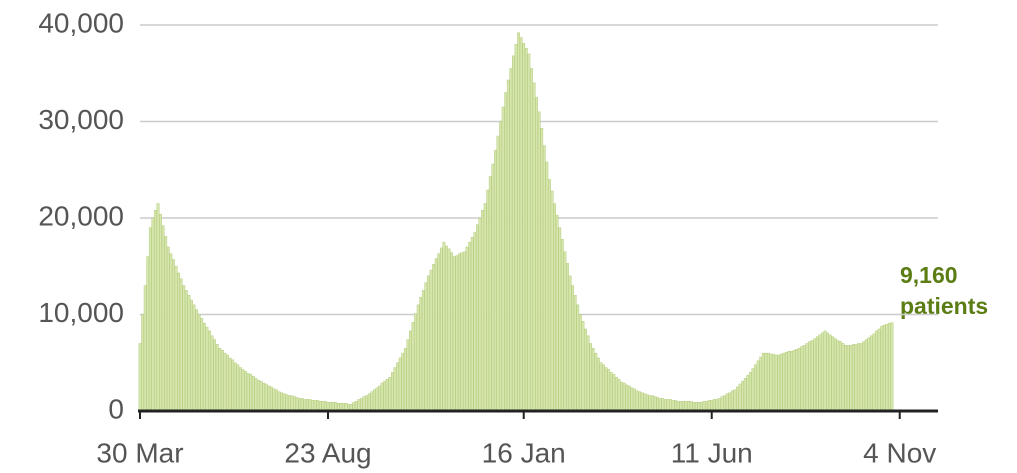 The width and height of the screenshot is (1017, 473). Describe the element at coordinates (899, 452) in the screenshot. I see `x-tick-label: 4 Nov` at that location.